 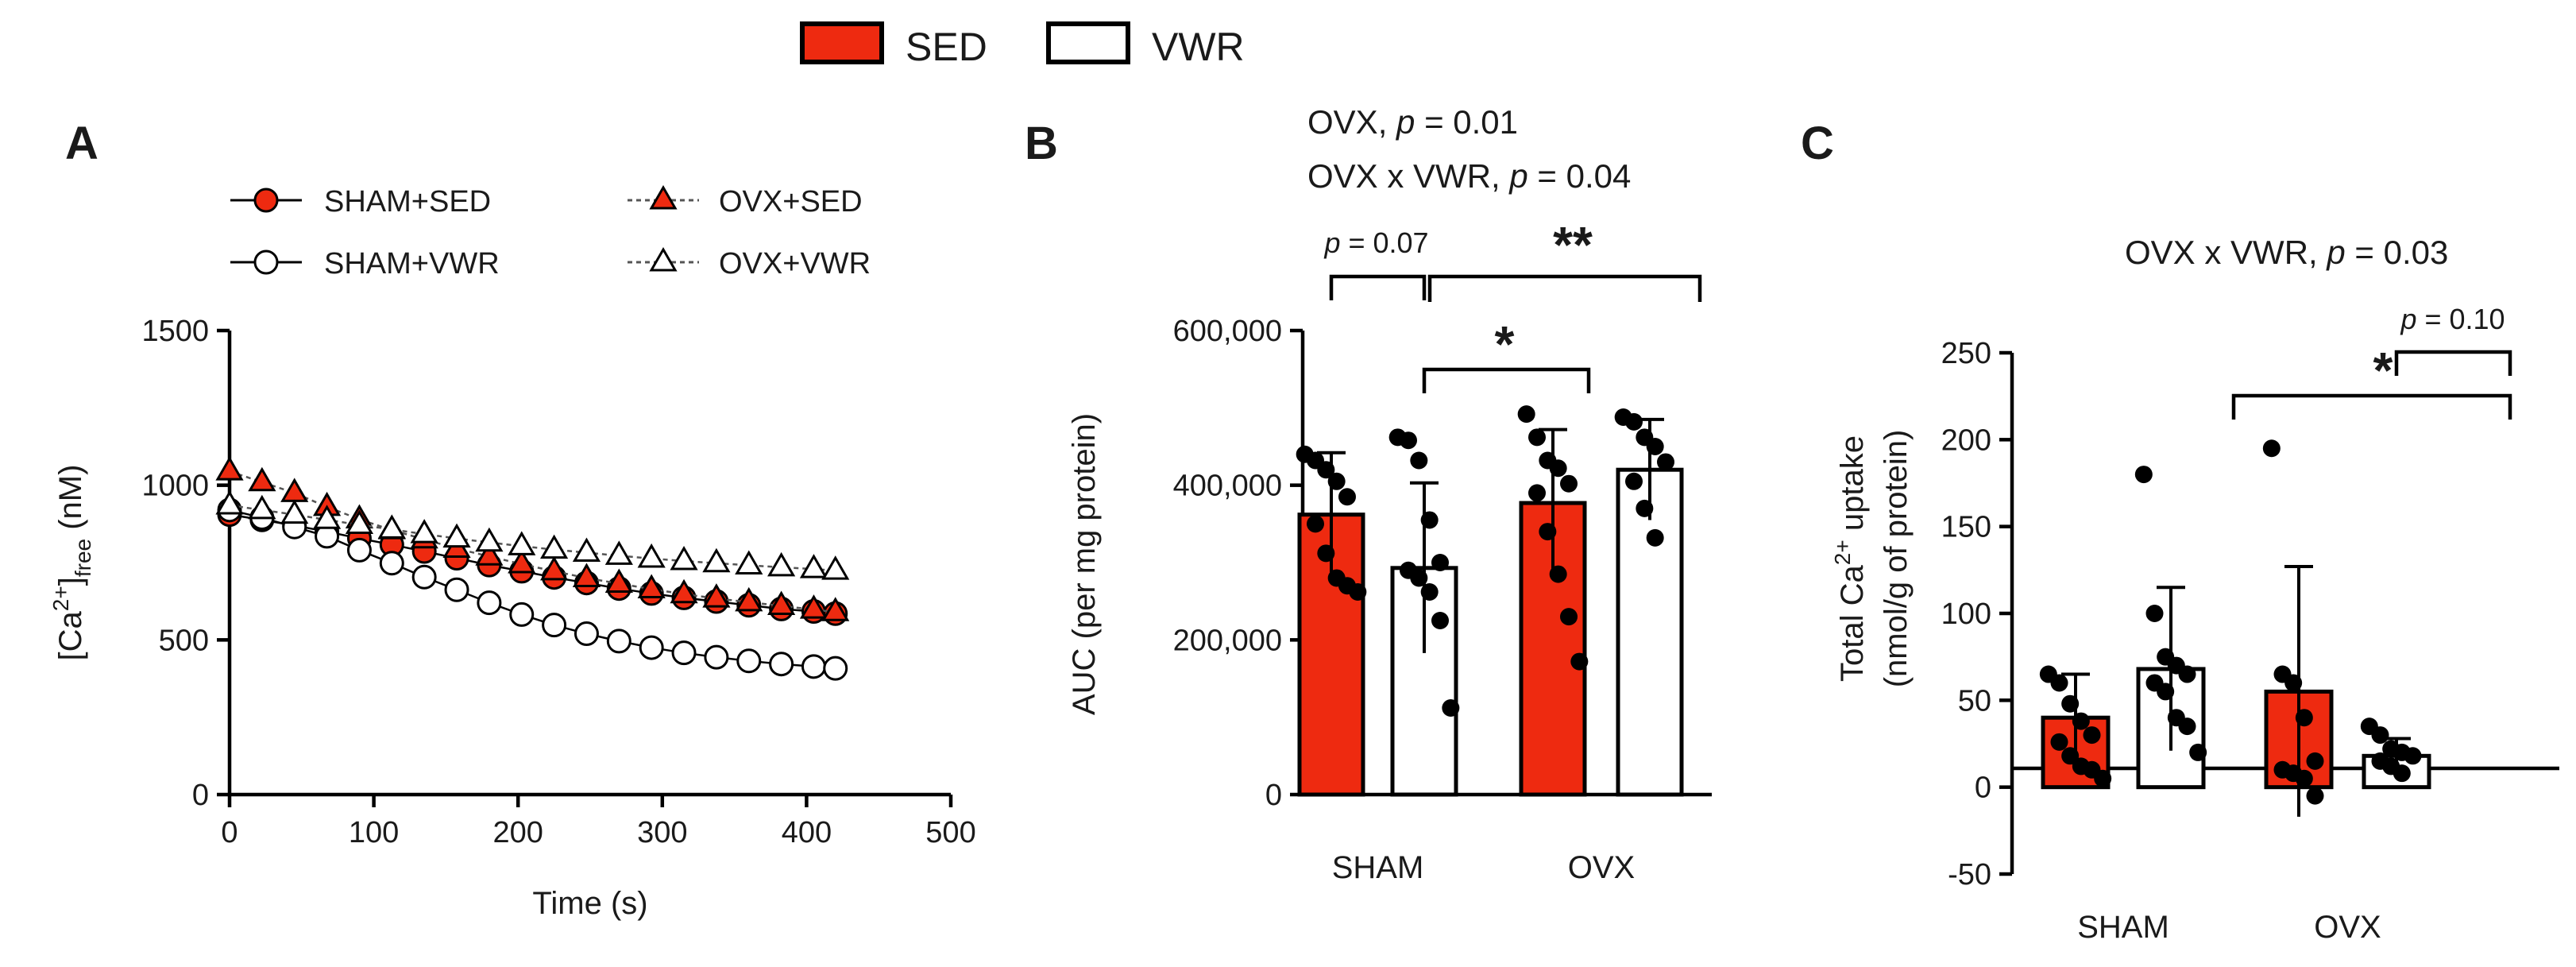 I want to click on panel-b-star-single: *, so click(x=1505, y=344).